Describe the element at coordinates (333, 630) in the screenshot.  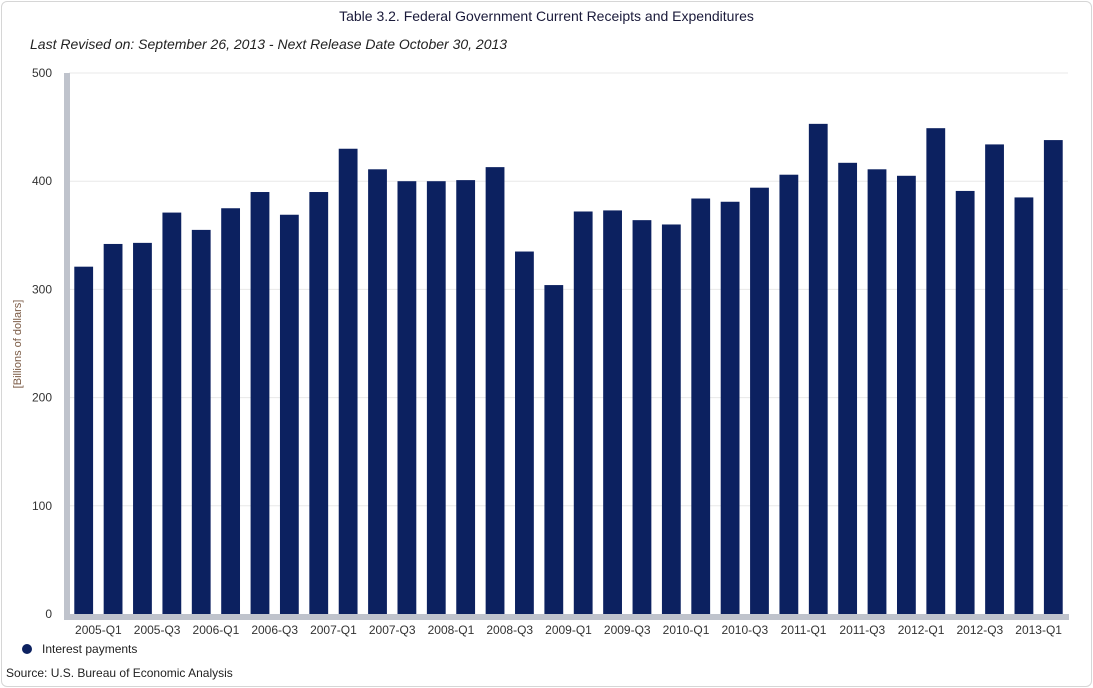
I see `x-tick-label: 2007-Q1` at that location.